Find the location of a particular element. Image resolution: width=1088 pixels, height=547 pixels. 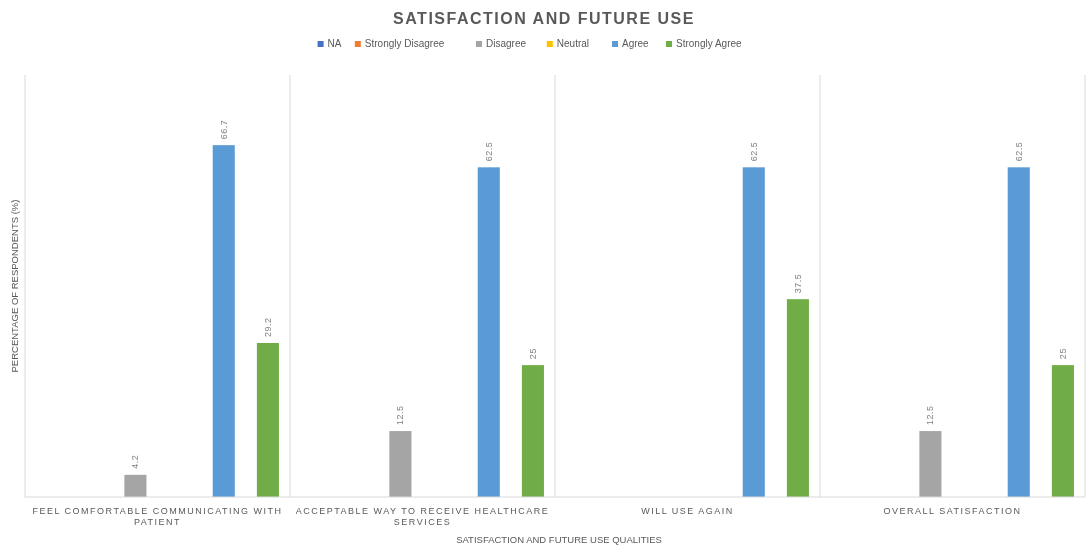

x-axis-title: SATISFACTION AND FUTURE USE QUALITIES is located at coordinates (559, 539).